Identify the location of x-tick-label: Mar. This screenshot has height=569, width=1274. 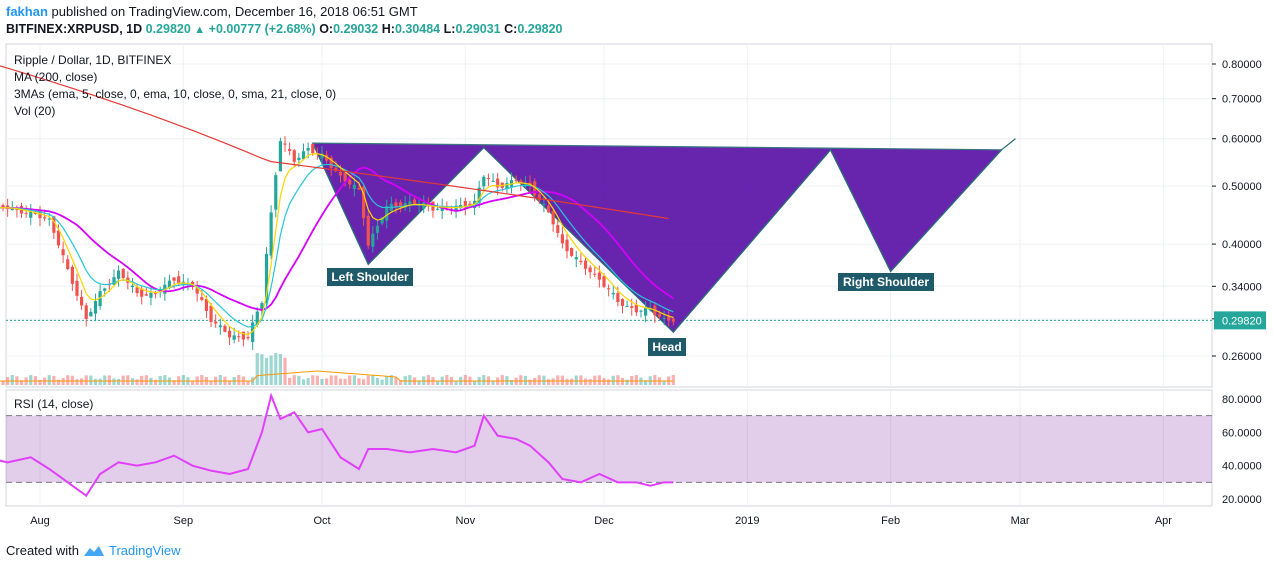
(1020, 521).